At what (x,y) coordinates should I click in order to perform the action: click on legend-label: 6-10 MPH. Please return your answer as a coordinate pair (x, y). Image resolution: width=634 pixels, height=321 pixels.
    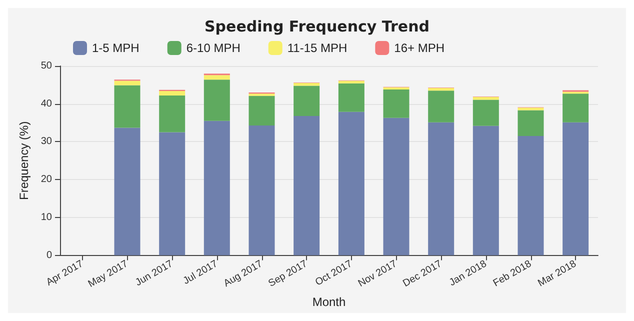
    Looking at the image, I should click on (213, 48).